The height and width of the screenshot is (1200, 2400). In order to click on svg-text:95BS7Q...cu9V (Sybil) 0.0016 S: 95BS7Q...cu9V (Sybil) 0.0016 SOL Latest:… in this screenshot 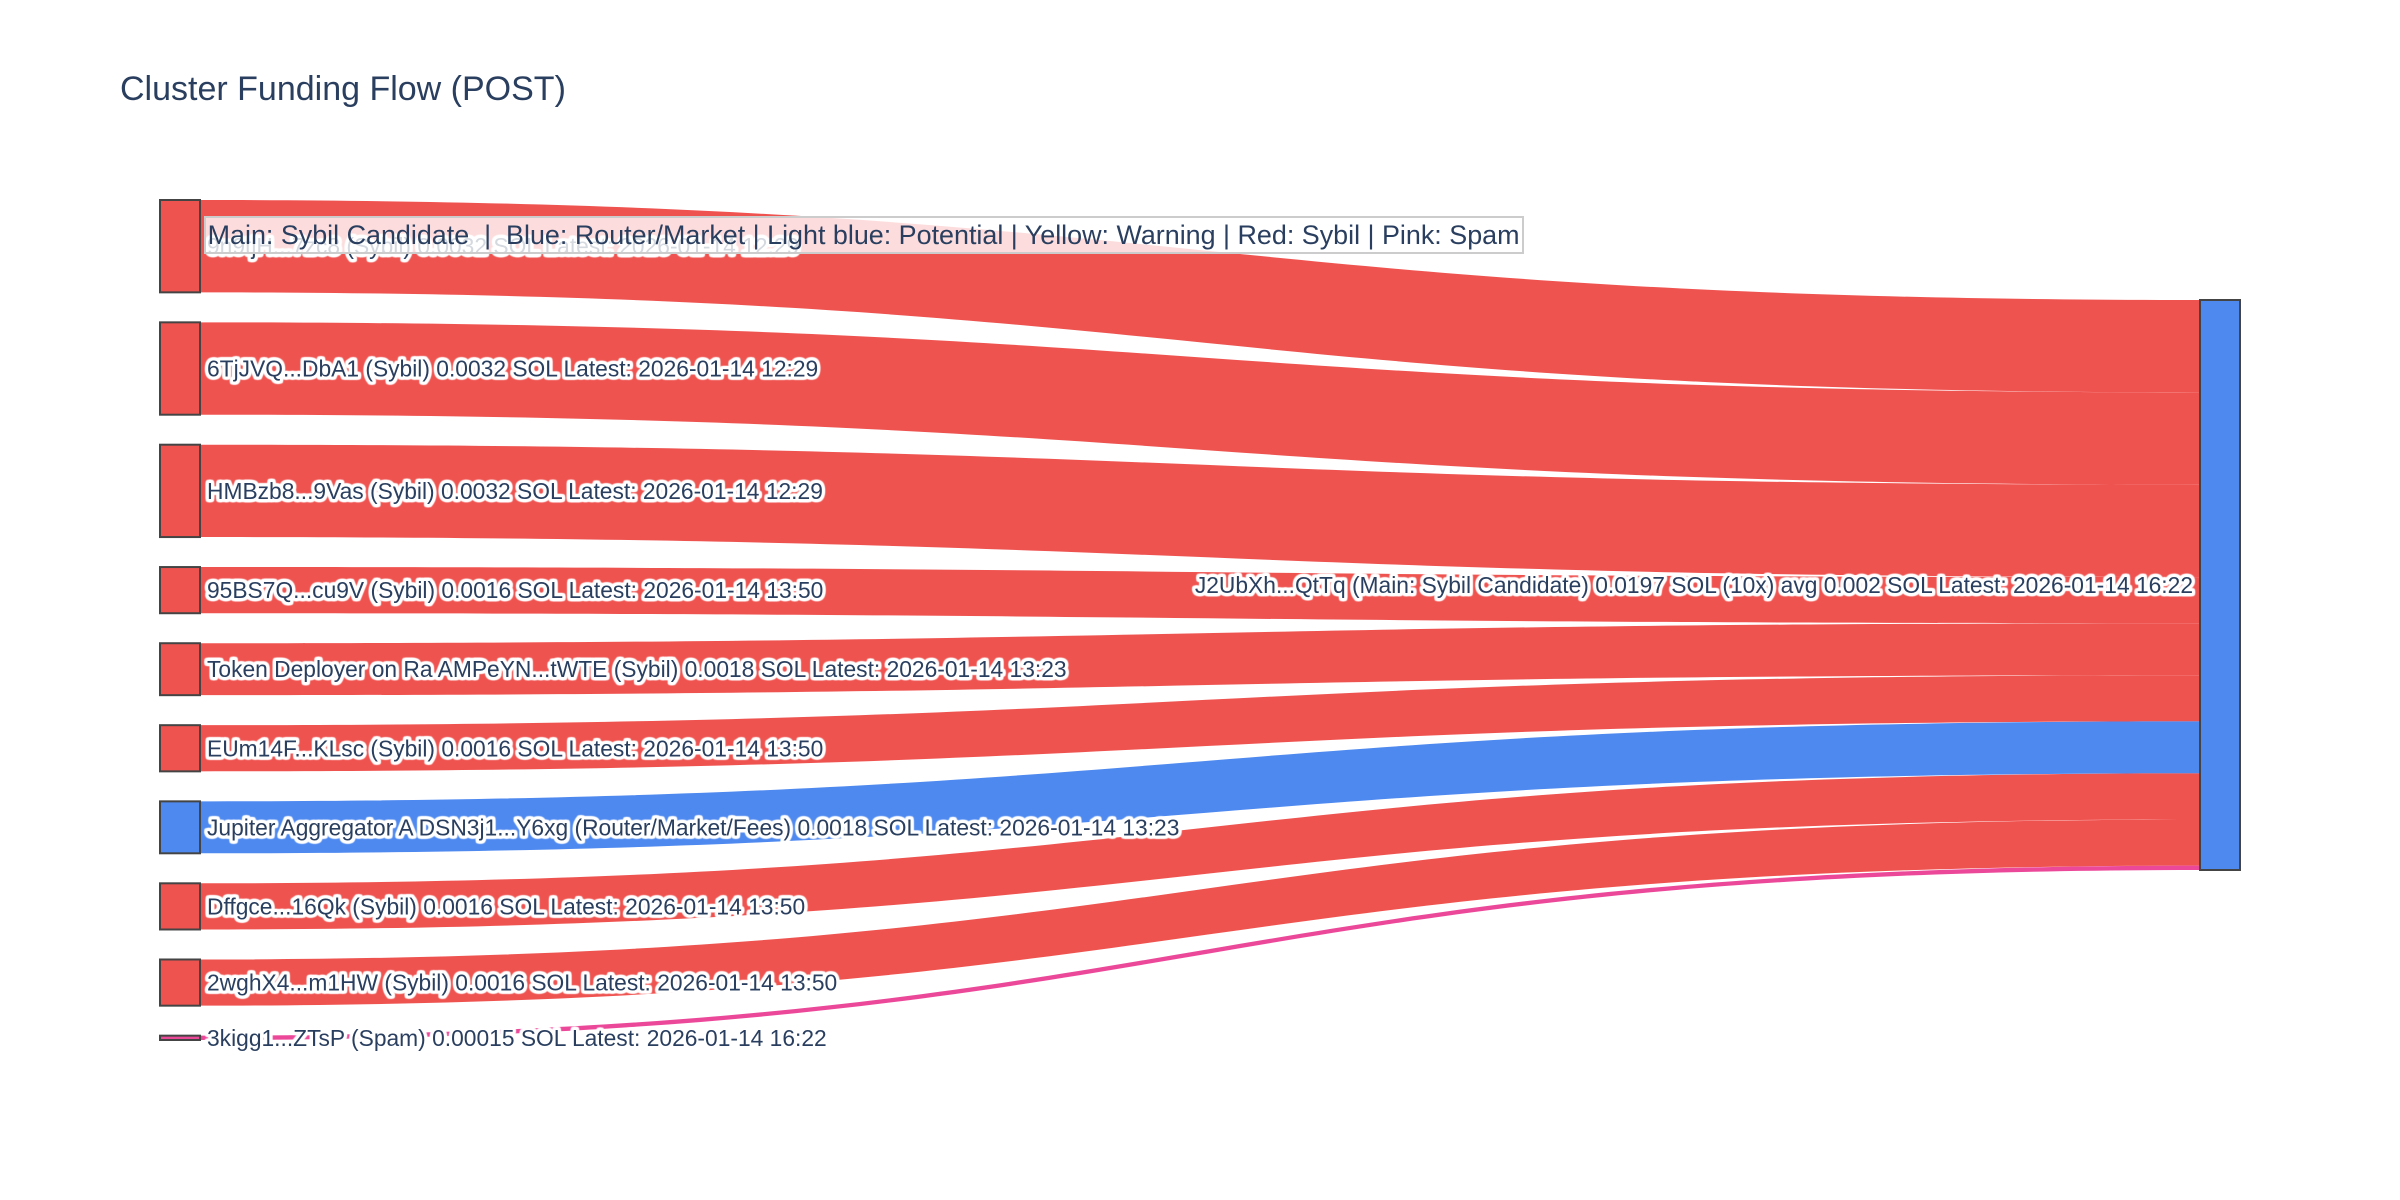, I will do `click(515, 590)`.